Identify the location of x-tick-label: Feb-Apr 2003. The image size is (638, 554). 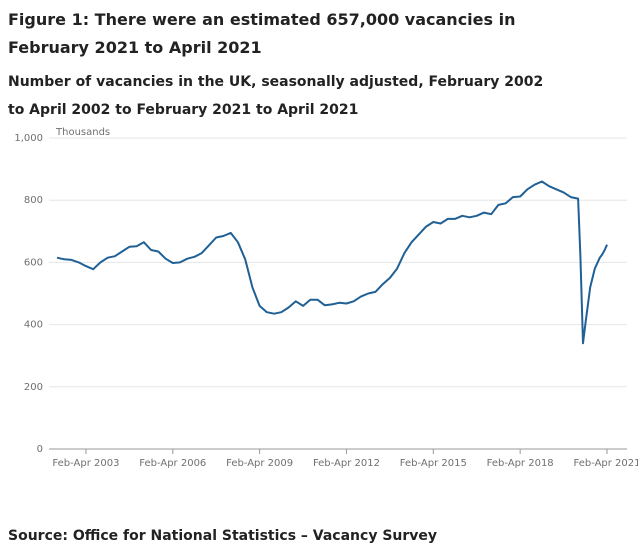
(85, 463).